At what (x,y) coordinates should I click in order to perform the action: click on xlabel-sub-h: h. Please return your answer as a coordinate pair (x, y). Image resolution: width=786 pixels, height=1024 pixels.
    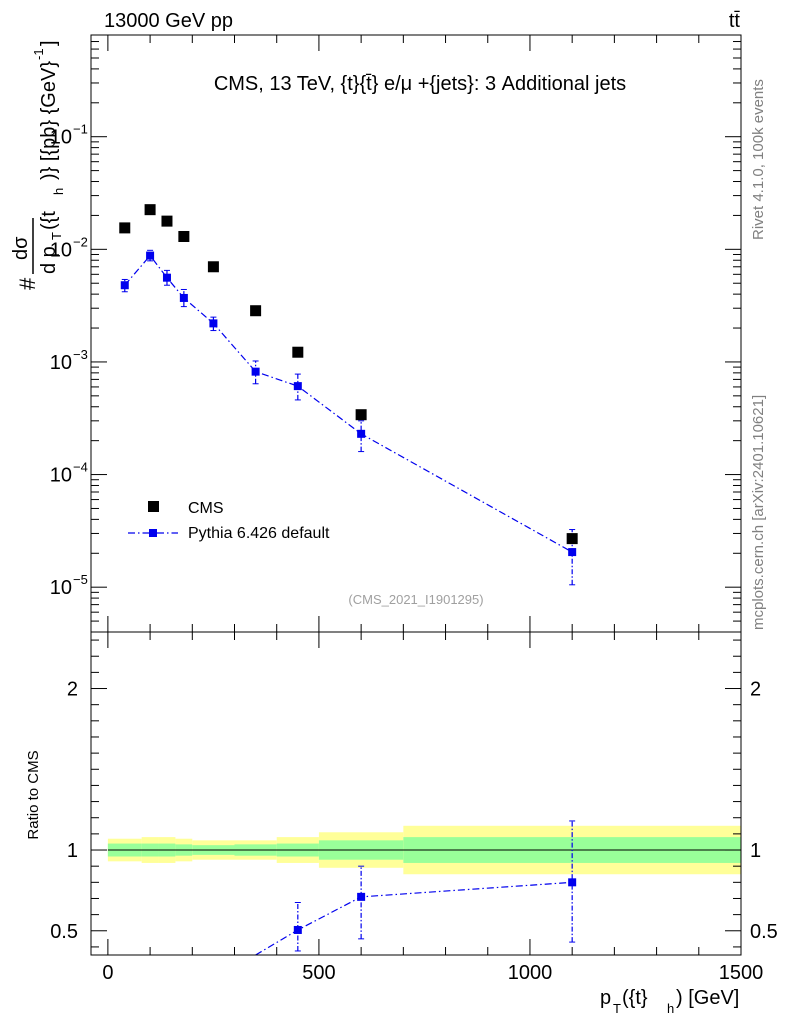
    Looking at the image, I should click on (670, 1008).